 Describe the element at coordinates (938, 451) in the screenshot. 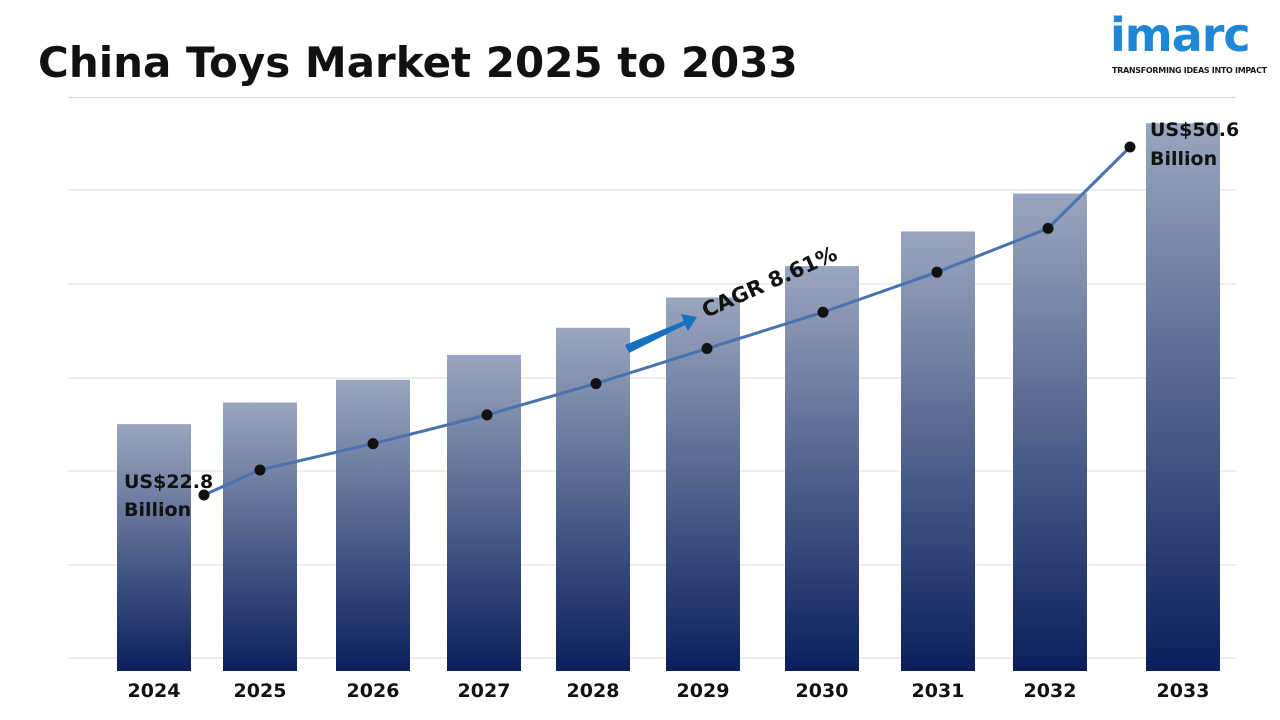

I see `bar-2031` at that location.